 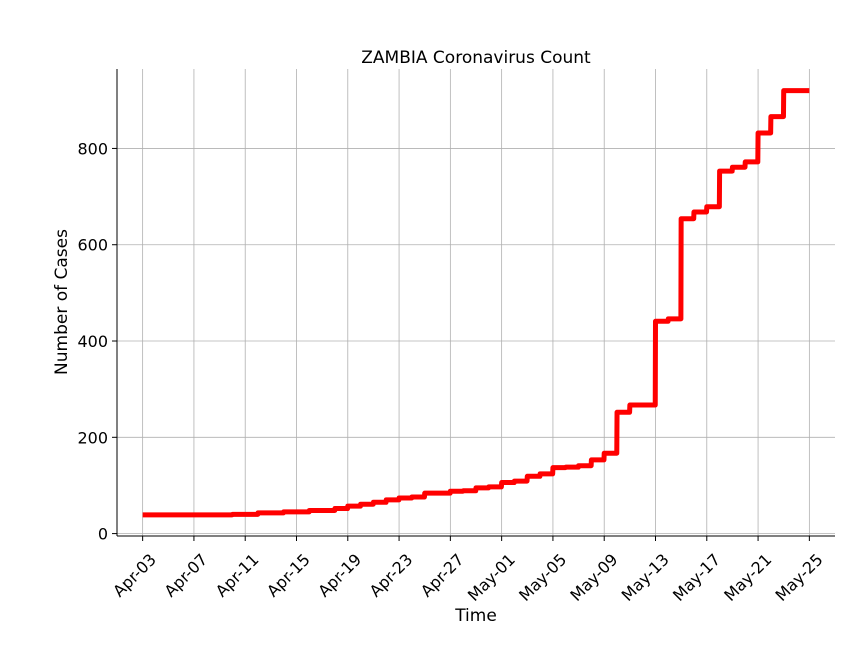 What do you see at coordinates (476, 58) in the screenshot?
I see `chart-title: ZAMBIA Coronavirus Count` at bounding box center [476, 58].